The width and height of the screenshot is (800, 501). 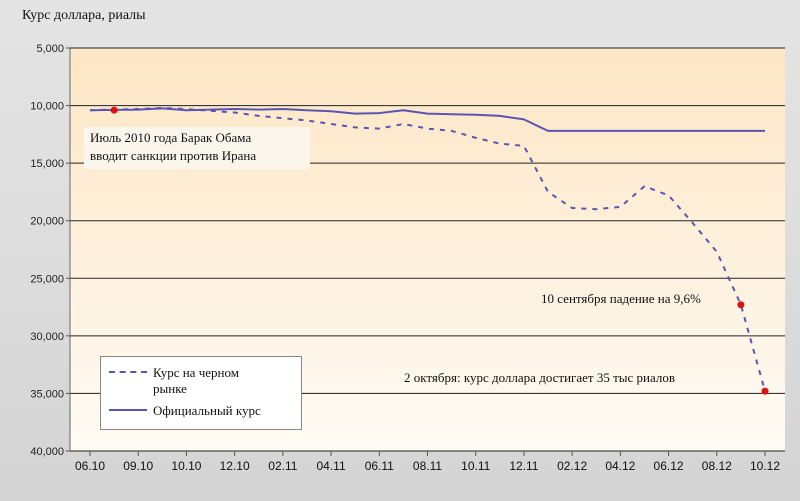 I want to click on y-tick-label: 20,000, so click(x=47, y=222).